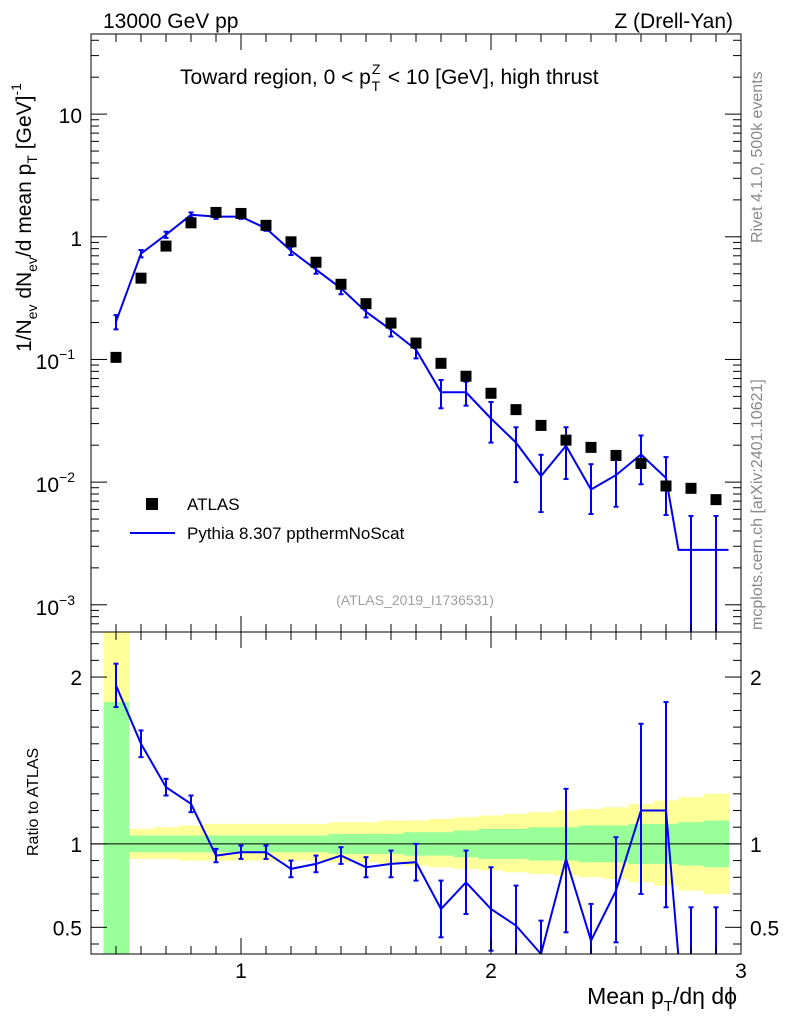  I want to click on xtick-label: 2, so click(491, 971).